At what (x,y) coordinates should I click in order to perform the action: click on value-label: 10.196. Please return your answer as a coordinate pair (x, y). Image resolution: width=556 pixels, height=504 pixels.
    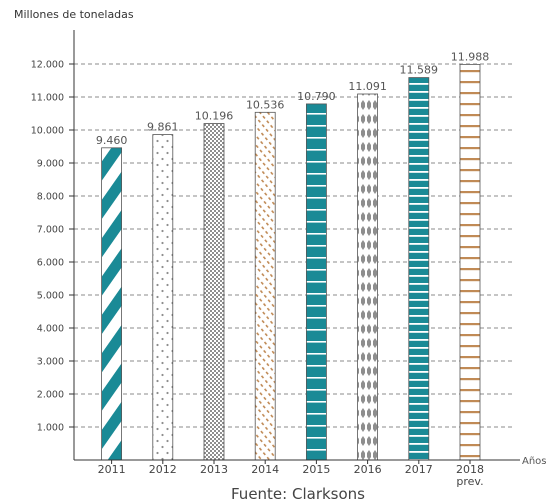
    Looking at the image, I should click on (214, 116).